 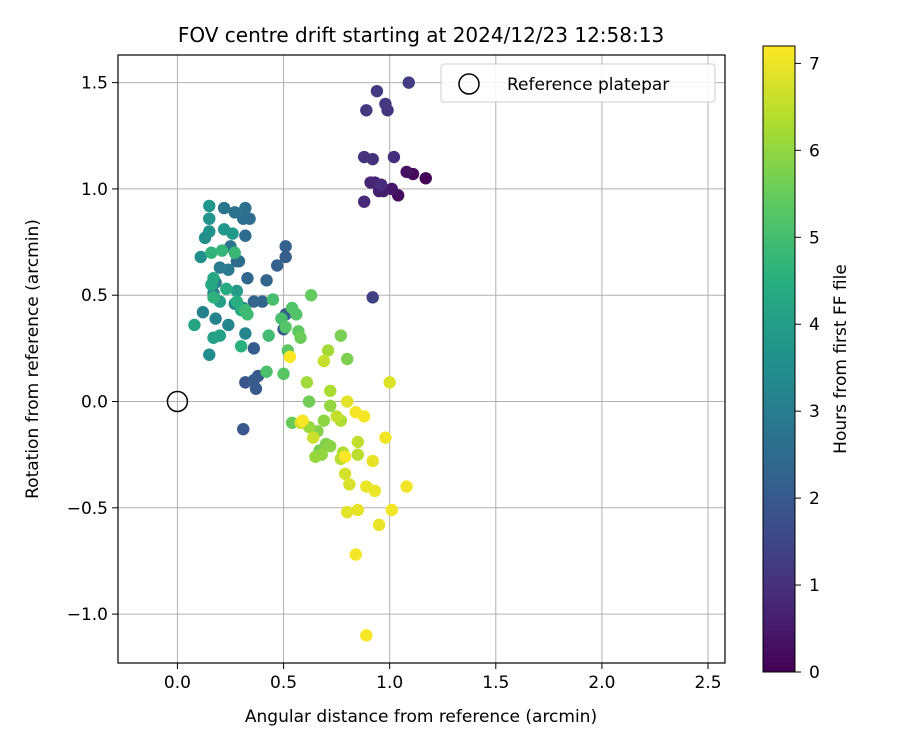 What do you see at coordinates (814, 151) in the screenshot?
I see `colorbar-tick-label: 6` at bounding box center [814, 151].